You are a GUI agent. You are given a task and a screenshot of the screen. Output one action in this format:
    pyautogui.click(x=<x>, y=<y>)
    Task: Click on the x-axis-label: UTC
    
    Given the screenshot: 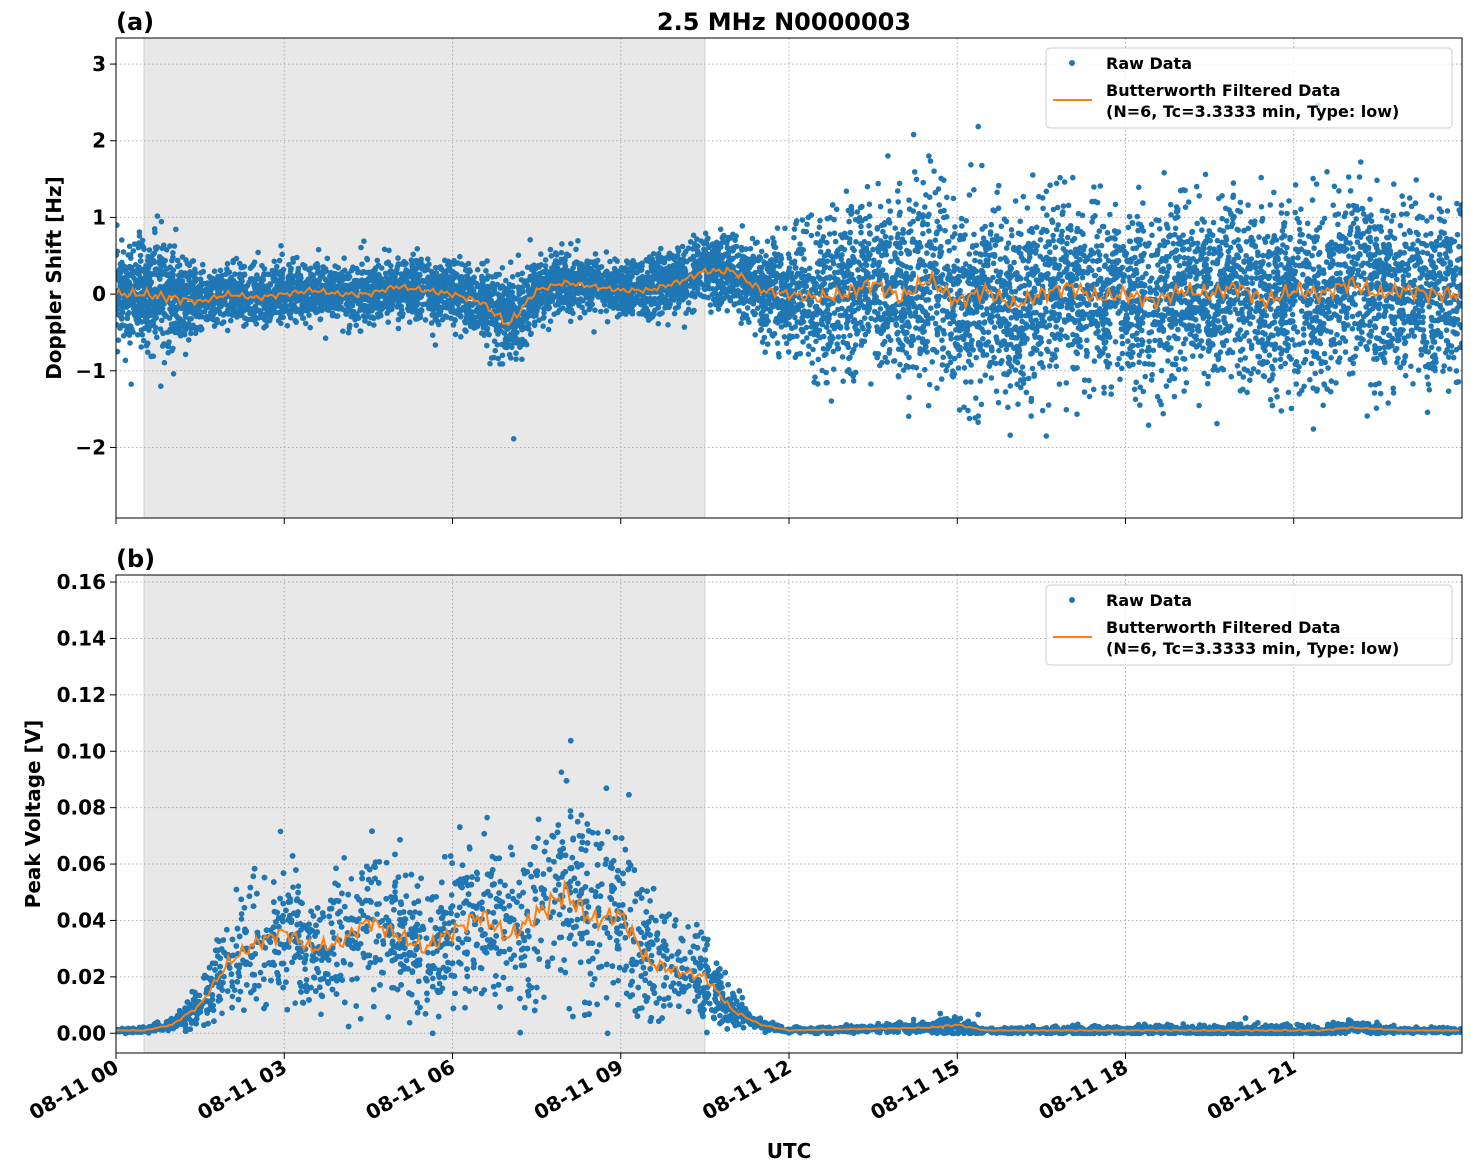 What is the action you would take?
    pyautogui.click(x=789, y=1151)
    